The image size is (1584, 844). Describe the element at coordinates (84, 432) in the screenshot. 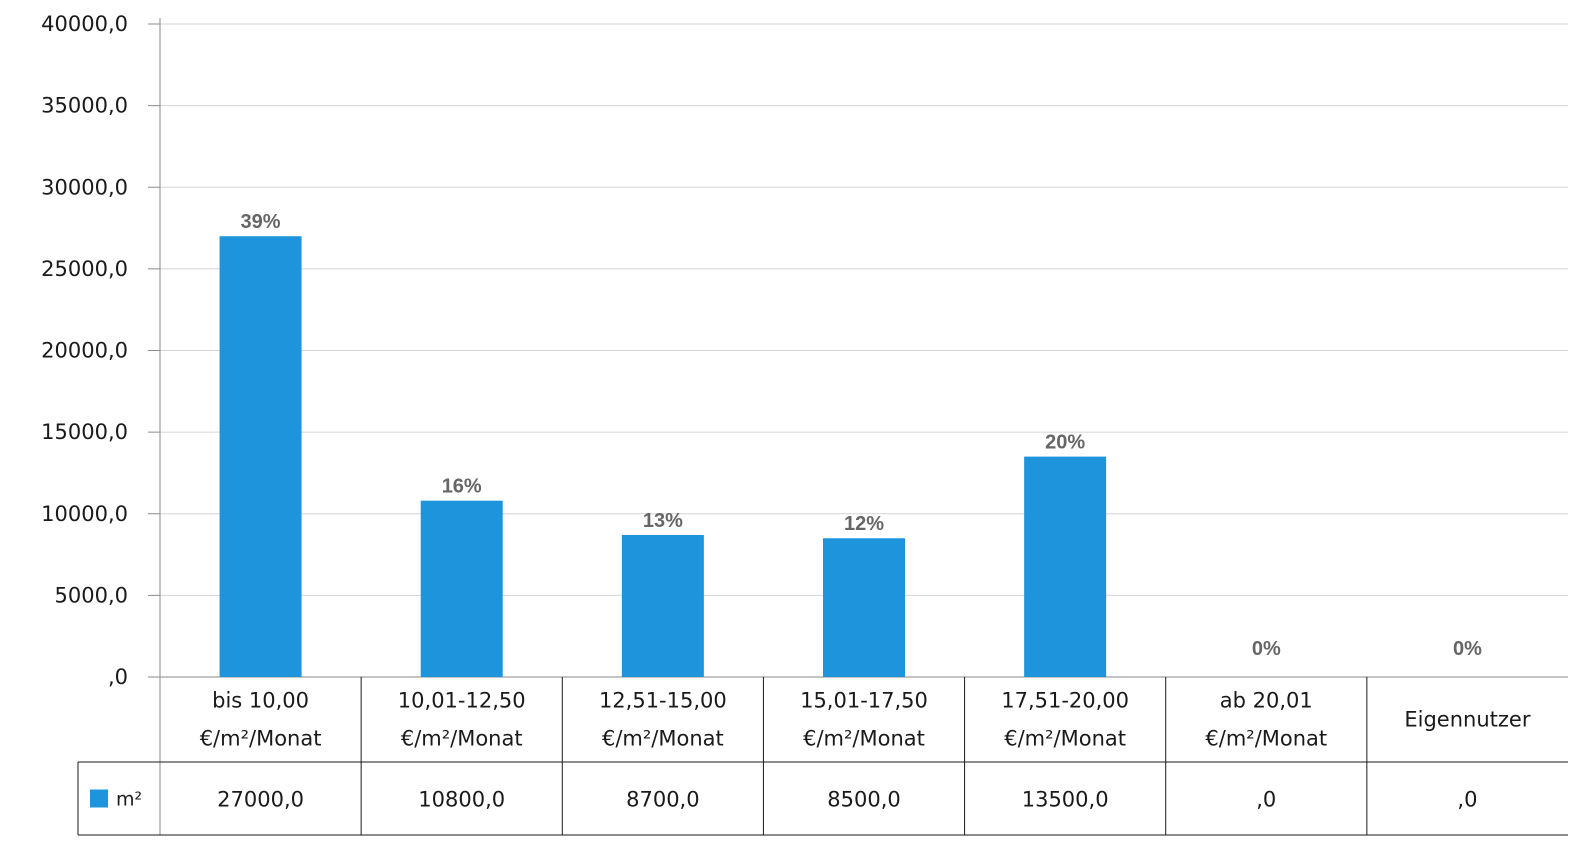

I see `y-tick-label: 15000,0` at that location.